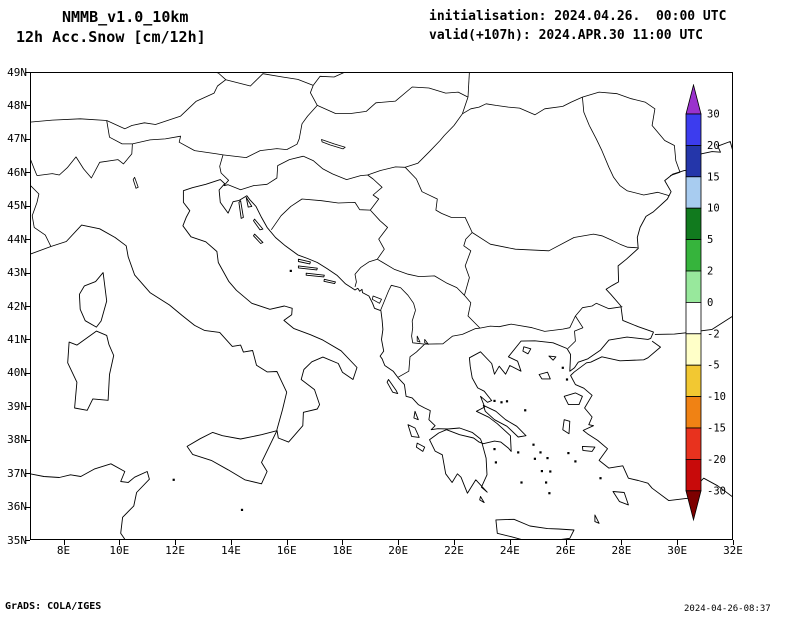  I want to click on lon-label: 20E, so click(398, 550).